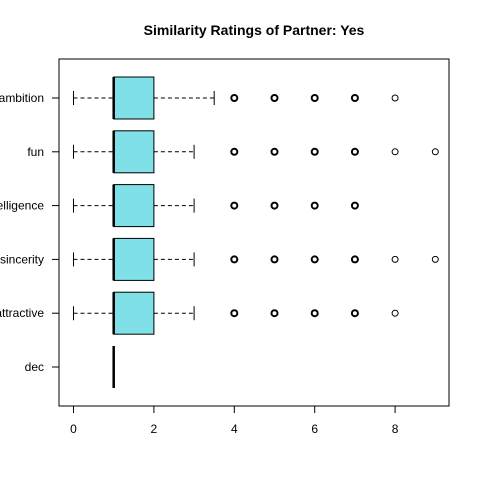 This screenshot has height=480, width=480. I want to click on box-ambition, so click(236, 98).